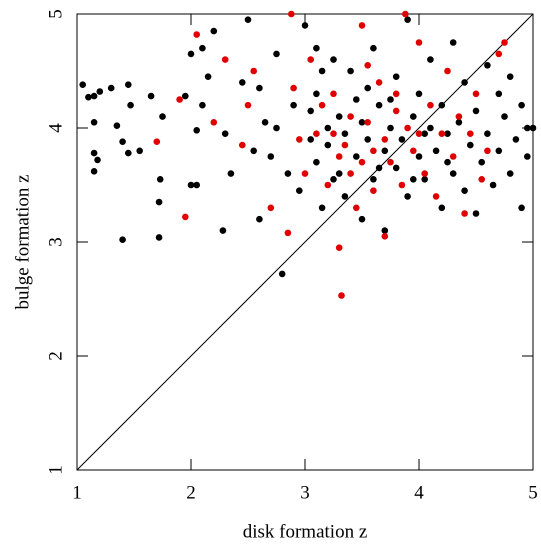  What do you see at coordinates (533, 492) in the screenshot?
I see `x-tick-label: 5` at bounding box center [533, 492].